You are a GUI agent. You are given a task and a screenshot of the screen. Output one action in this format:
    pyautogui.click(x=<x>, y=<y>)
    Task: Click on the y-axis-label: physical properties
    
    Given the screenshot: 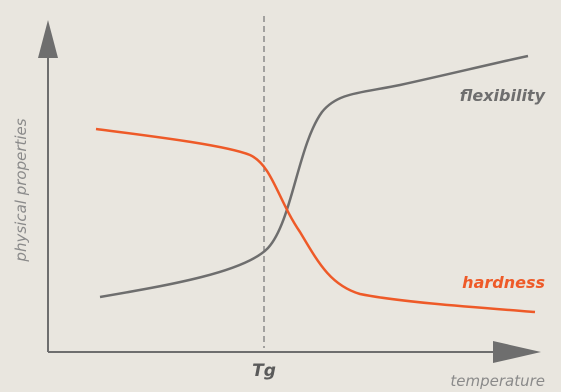 What is the action you would take?
    pyautogui.click(x=21, y=190)
    